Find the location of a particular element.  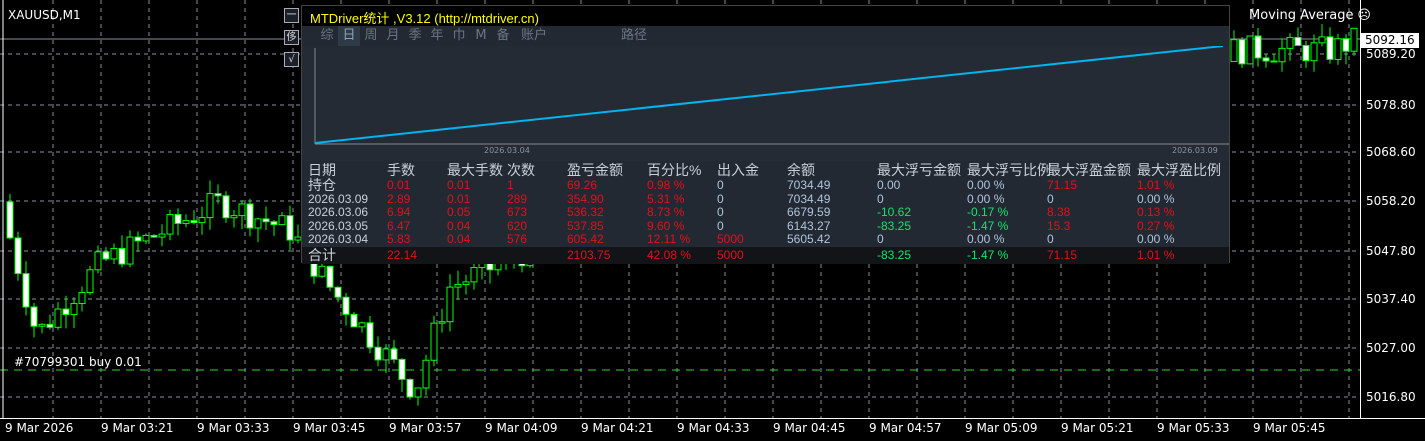

tab-10: 路径 is located at coordinates (633, 35).